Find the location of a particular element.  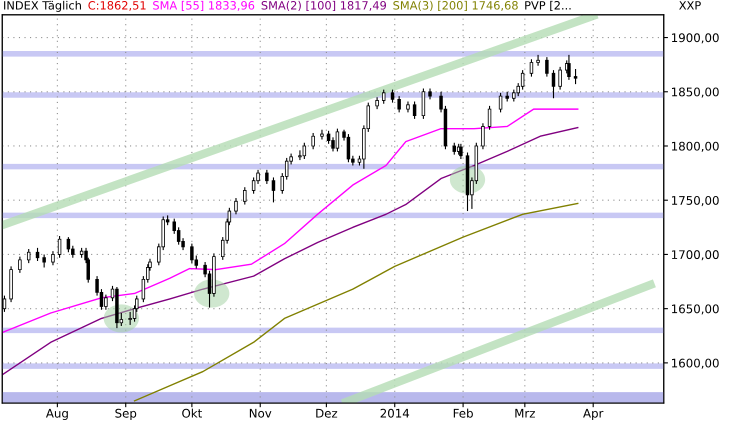

text: C:1862,51 is located at coordinates (117, 6).